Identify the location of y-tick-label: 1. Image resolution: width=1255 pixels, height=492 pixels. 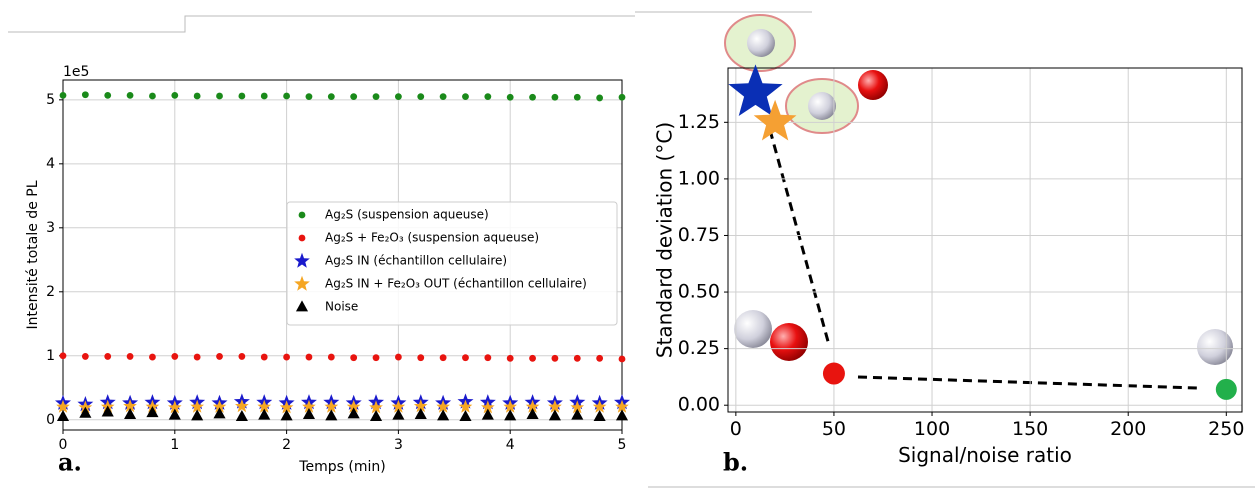
(50, 356).